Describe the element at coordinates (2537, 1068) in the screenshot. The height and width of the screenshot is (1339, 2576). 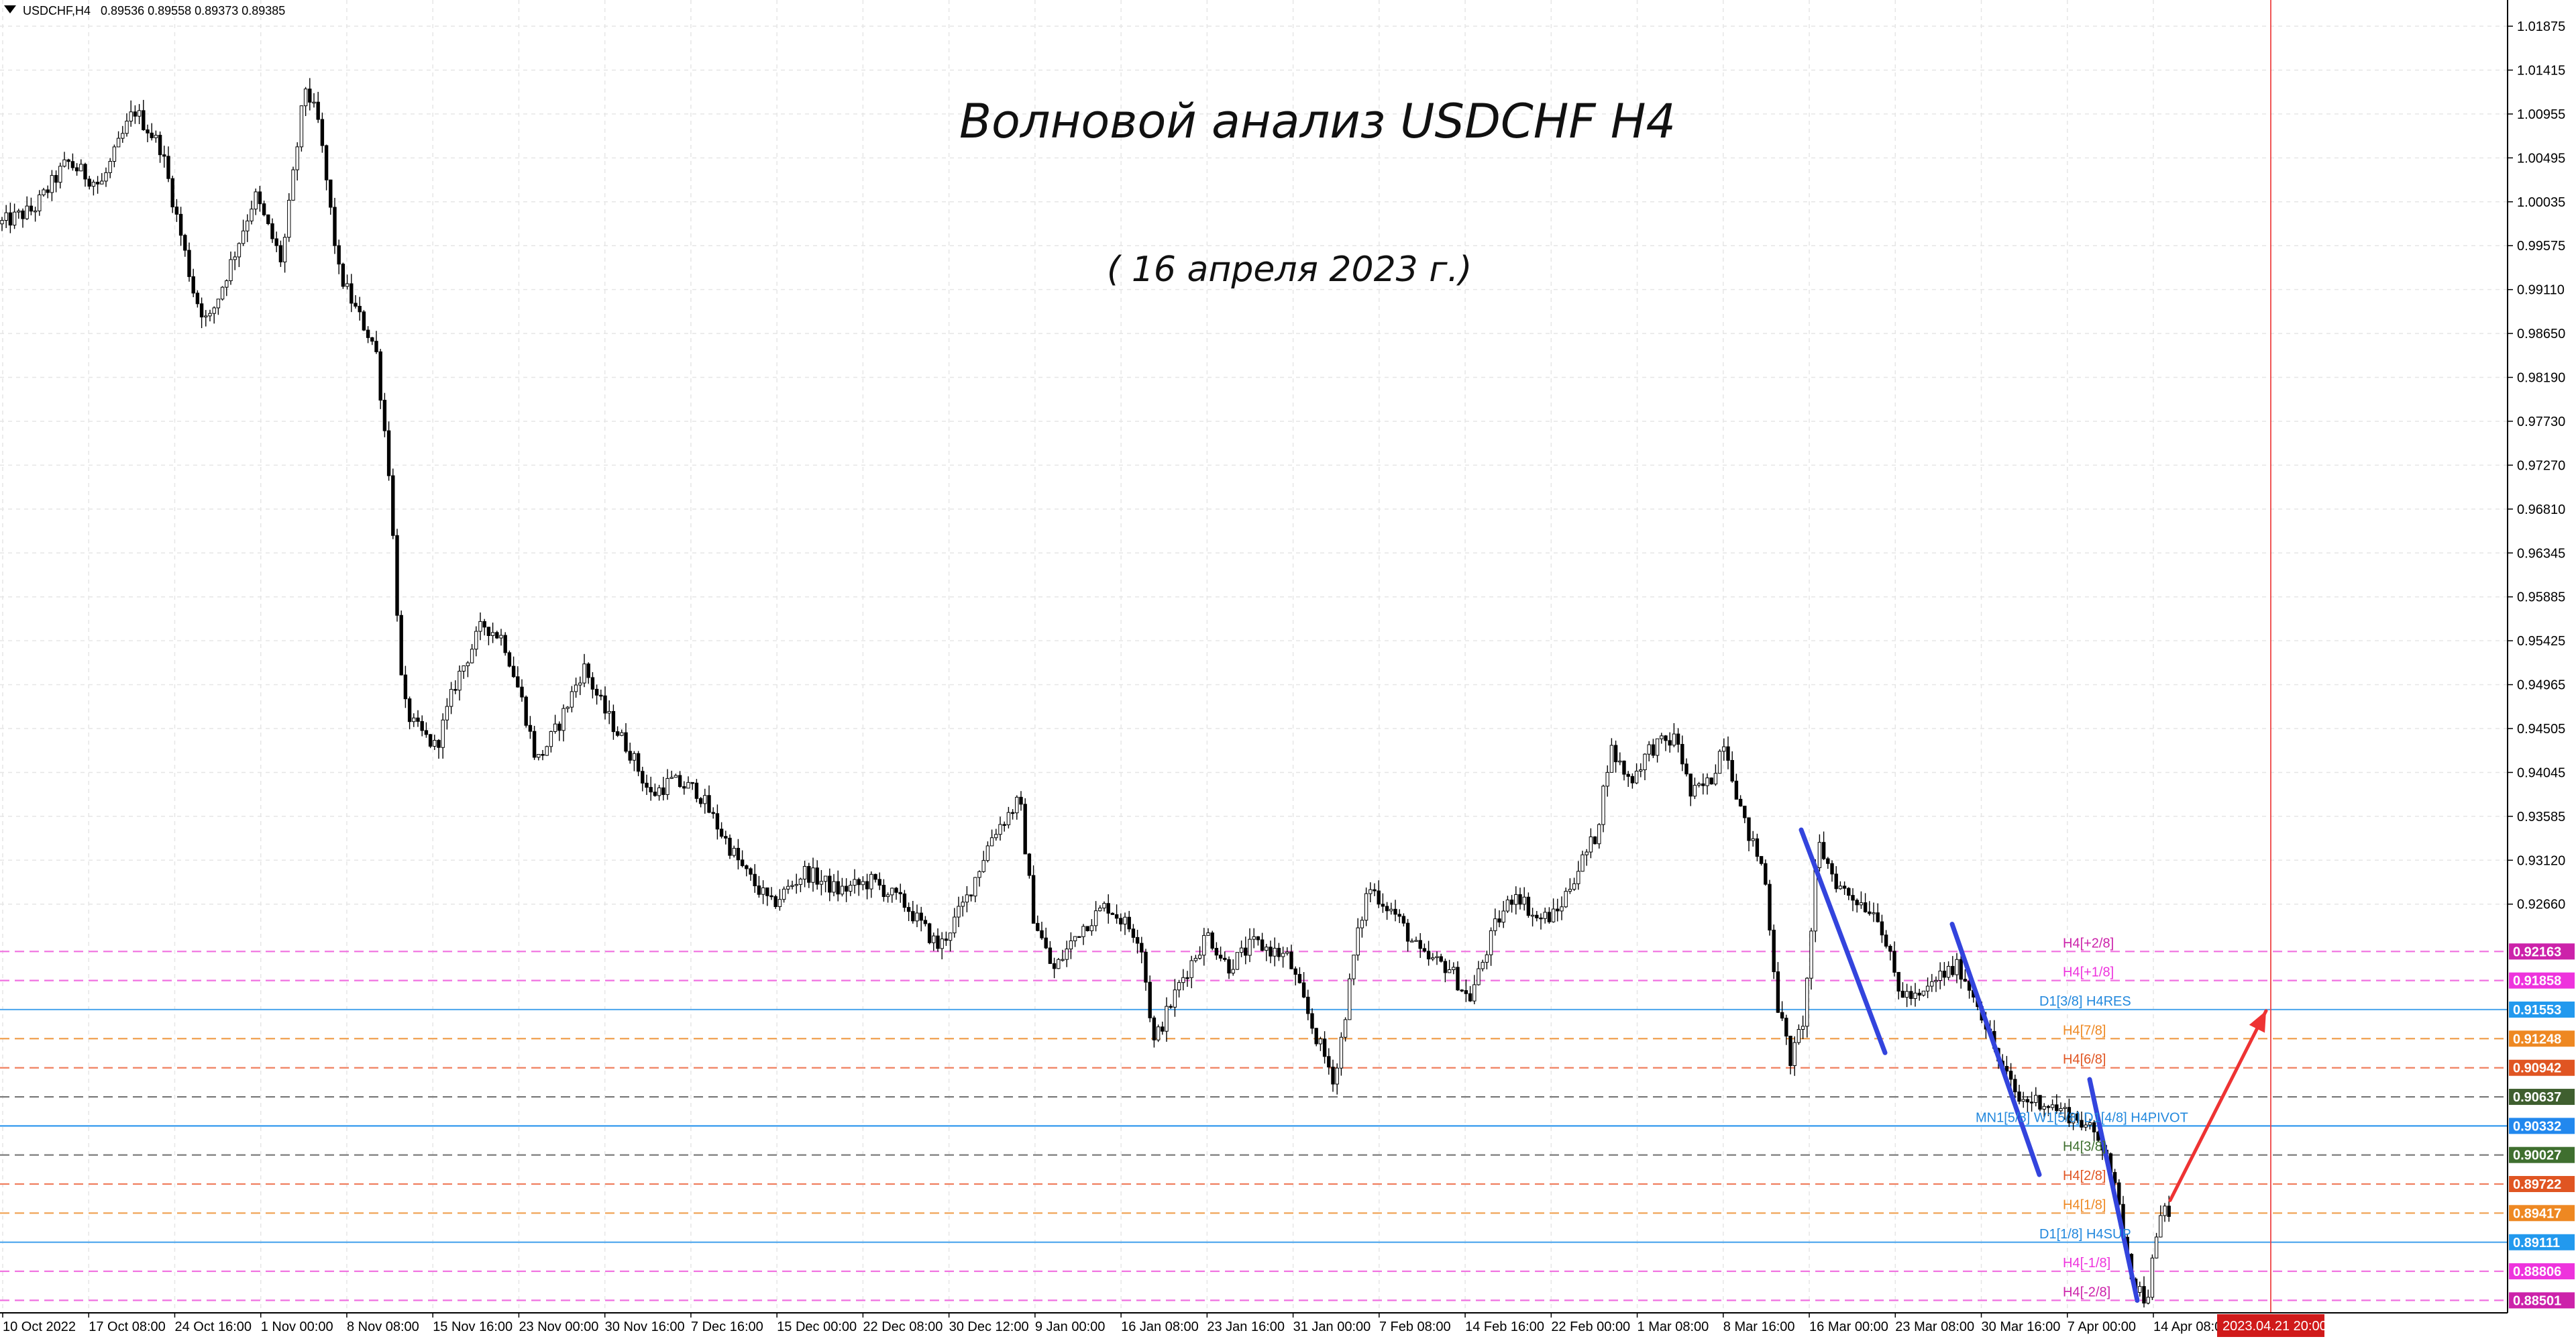
I see `price-tag-label: 0.90942` at that location.